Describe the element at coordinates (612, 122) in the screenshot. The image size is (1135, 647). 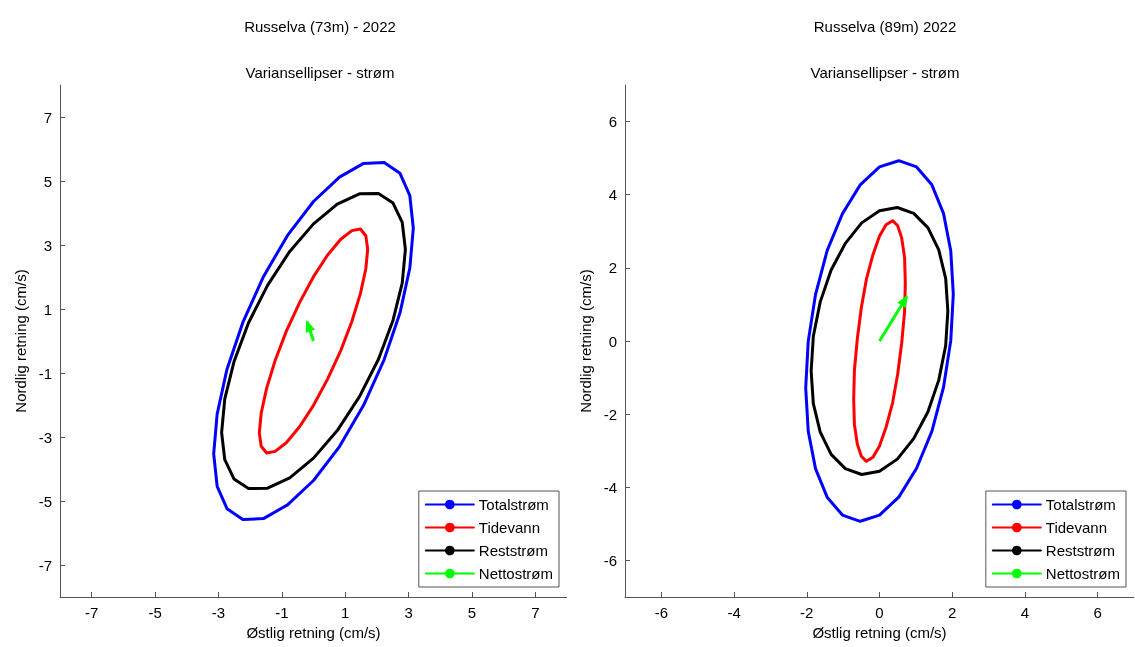
I see `y-tick-label: 6` at that location.